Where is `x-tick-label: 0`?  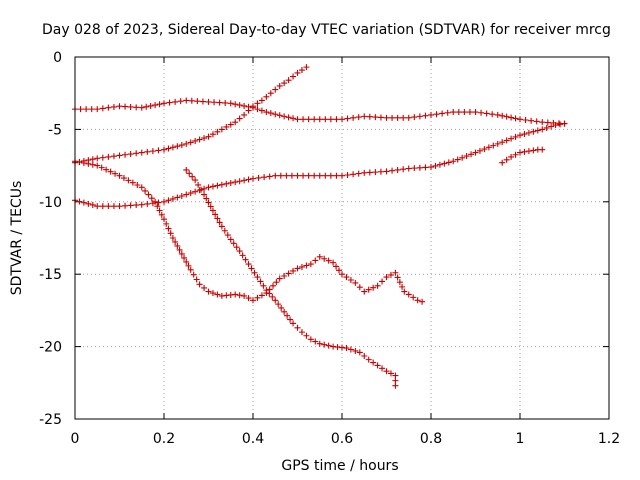 x-tick-label: 0 is located at coordinates (75, 439).